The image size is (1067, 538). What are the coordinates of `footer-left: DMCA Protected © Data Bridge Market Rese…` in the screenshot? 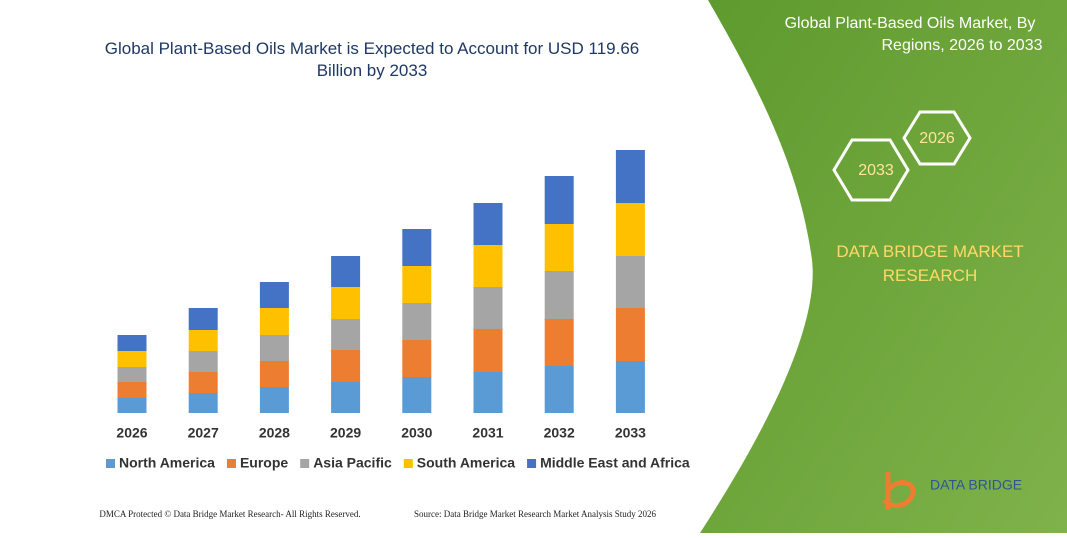 It's located at (229, 514).